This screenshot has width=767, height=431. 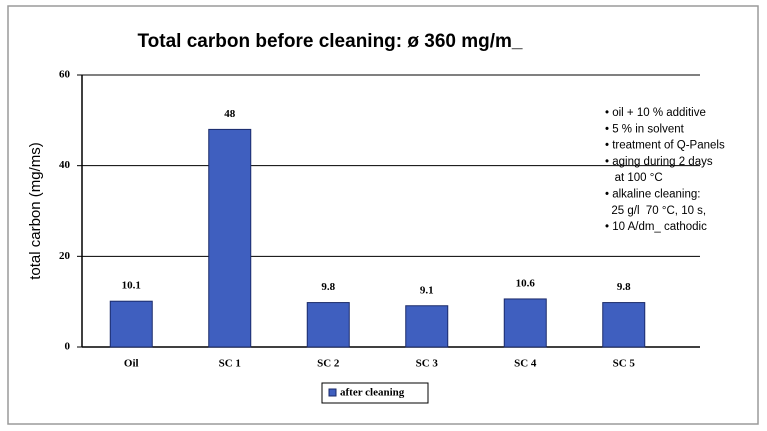 I want to click on legend-box, so click(x=375, y=393).